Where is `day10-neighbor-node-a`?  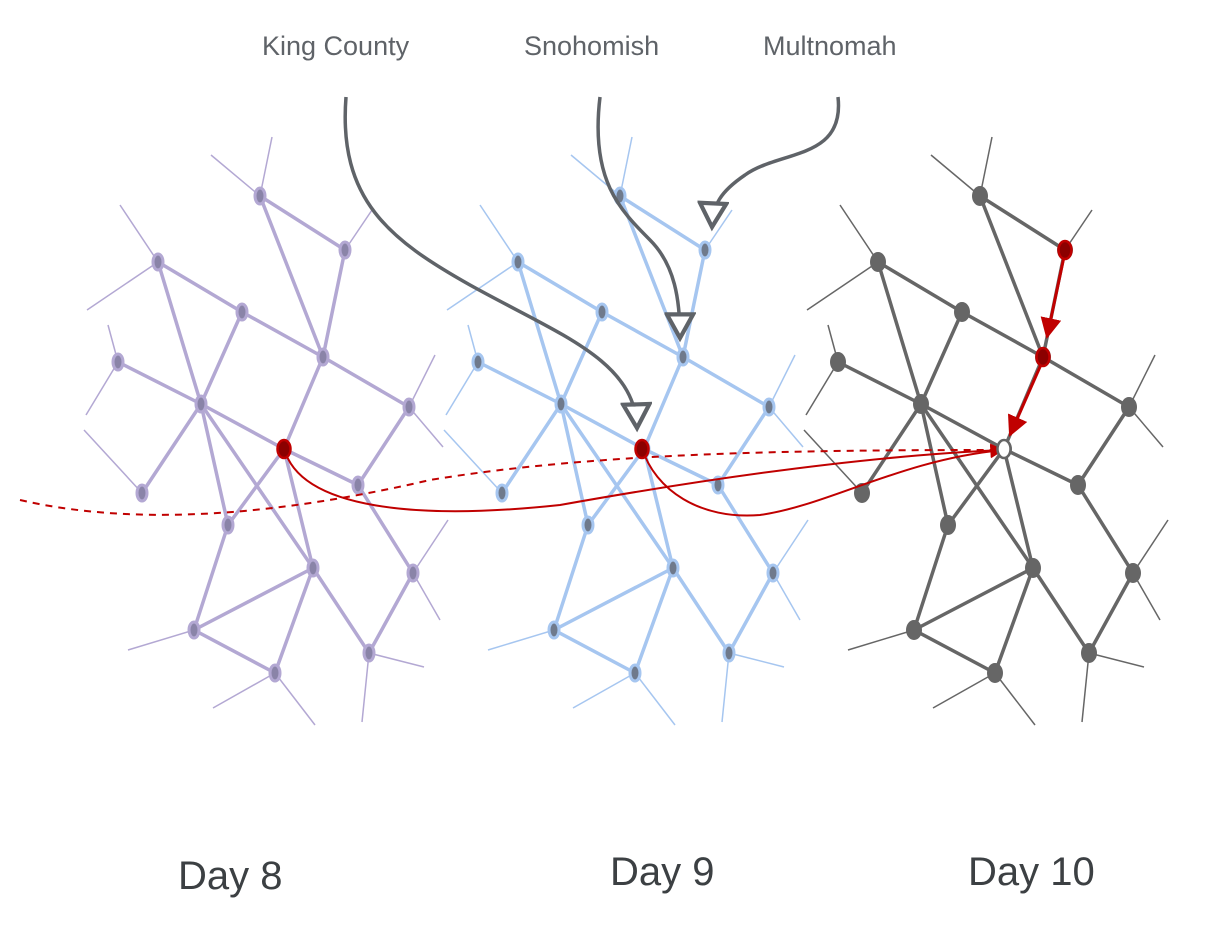
day10-neighbor-node-a is located at coordinates (1065, 250).